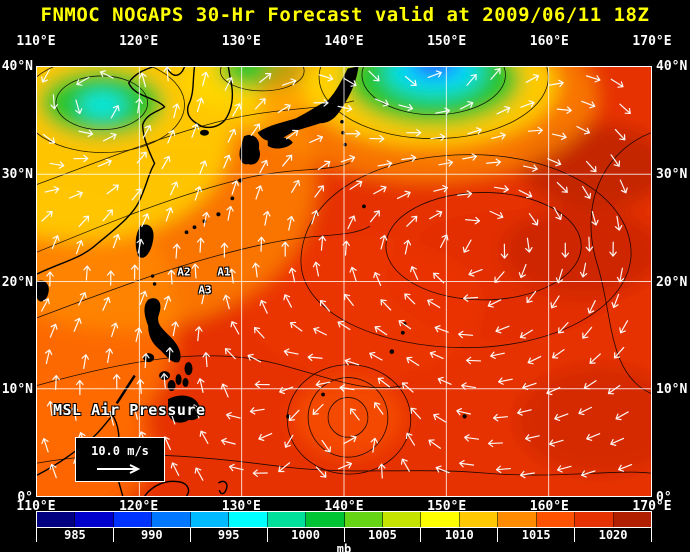 The height and width of the screenshot is (552, 690). What do you see at coordinates (119, 469) in the screenshot?
I see `wind-scale-arrow-icon` at bounding box center [119, 469].